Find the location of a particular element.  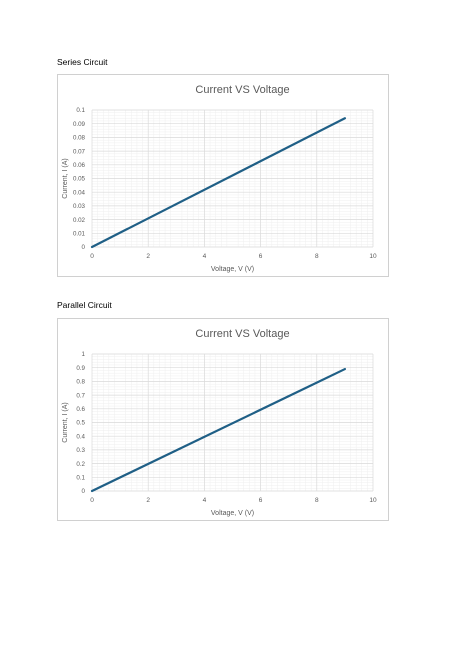

series-chart-x-tick-label: 6 is located at coordinates (261, 256).